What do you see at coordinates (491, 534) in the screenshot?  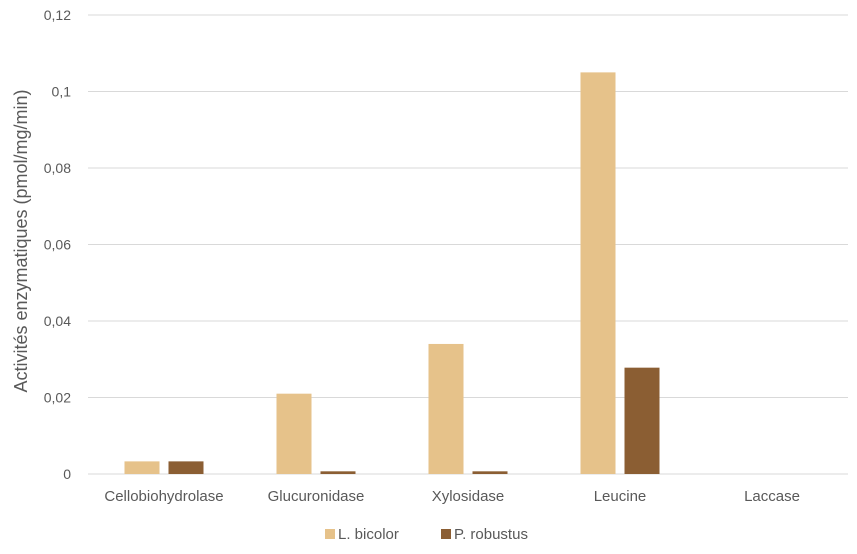 I see `legend-label-p-robustus: P. robustus` at bounding box center [491, 534].